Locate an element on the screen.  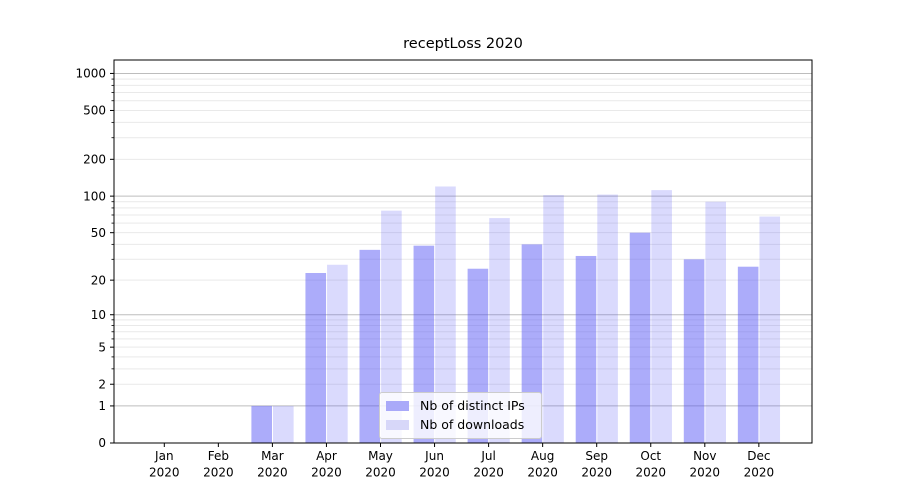
chart-title: receptLoss 2020 is located at coordinates (463, 44).